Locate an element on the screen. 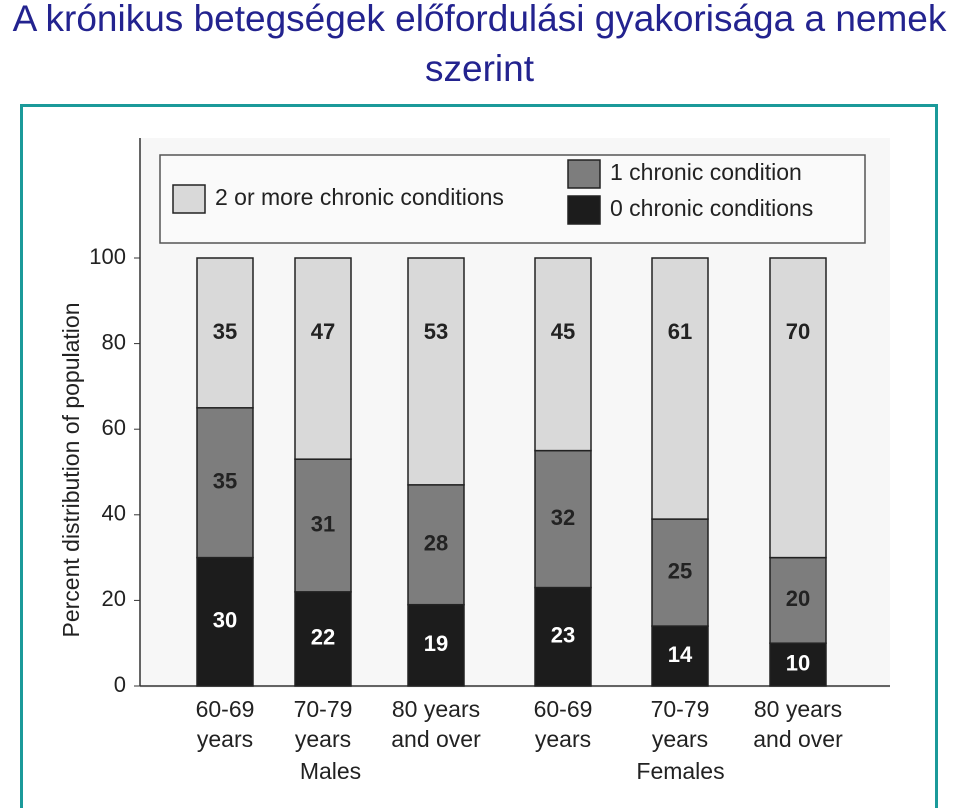 The width and height of the screenshot is (959, 808). value-label: 23 is located at coordinates (563, 635).